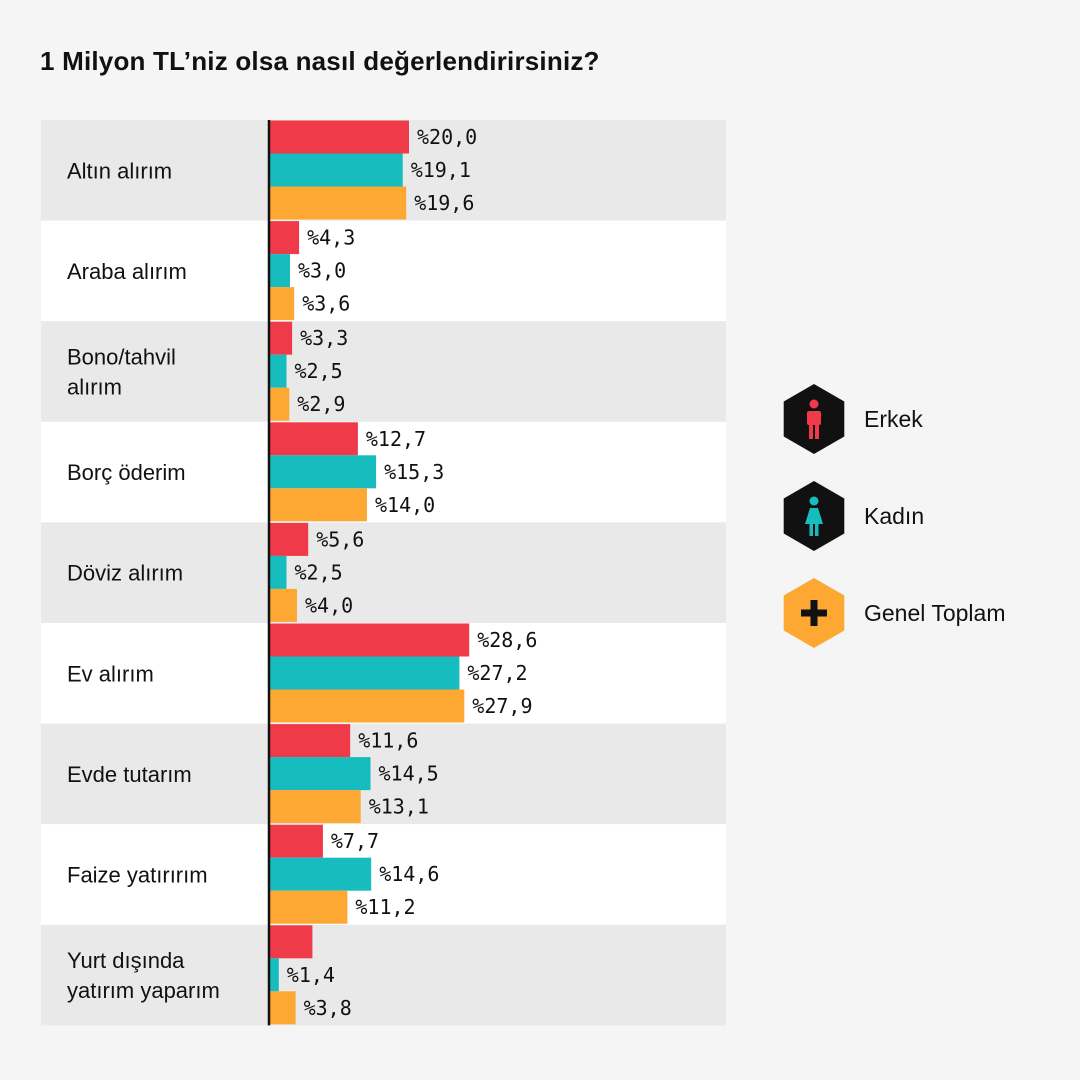 This screenshot has height=1080, width=1080. Describe the element at coordinates (355, 841) in the screenshot. I see `value-label: %7,7` at that location.